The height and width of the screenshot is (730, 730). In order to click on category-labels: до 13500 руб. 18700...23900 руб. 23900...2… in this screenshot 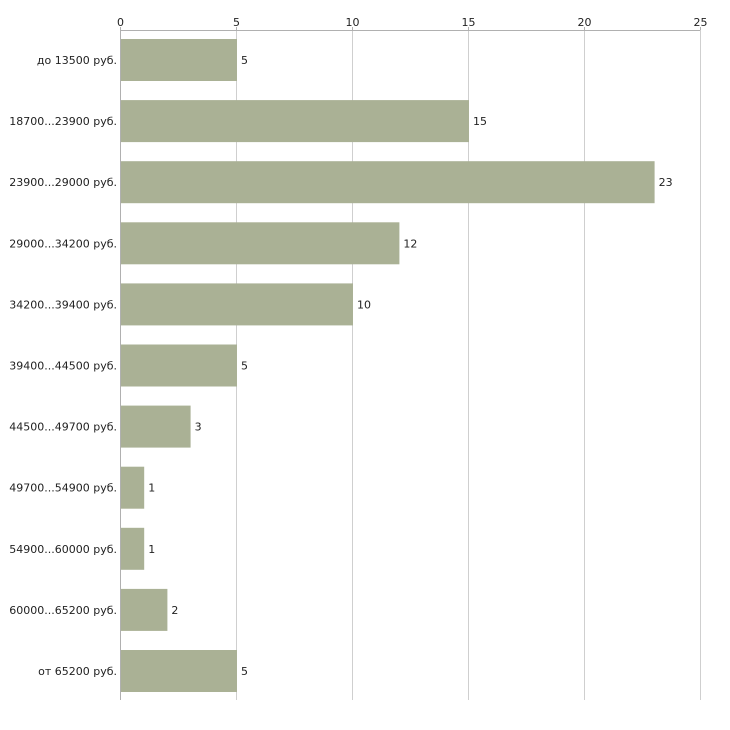, I will do `click(63, 366)`.